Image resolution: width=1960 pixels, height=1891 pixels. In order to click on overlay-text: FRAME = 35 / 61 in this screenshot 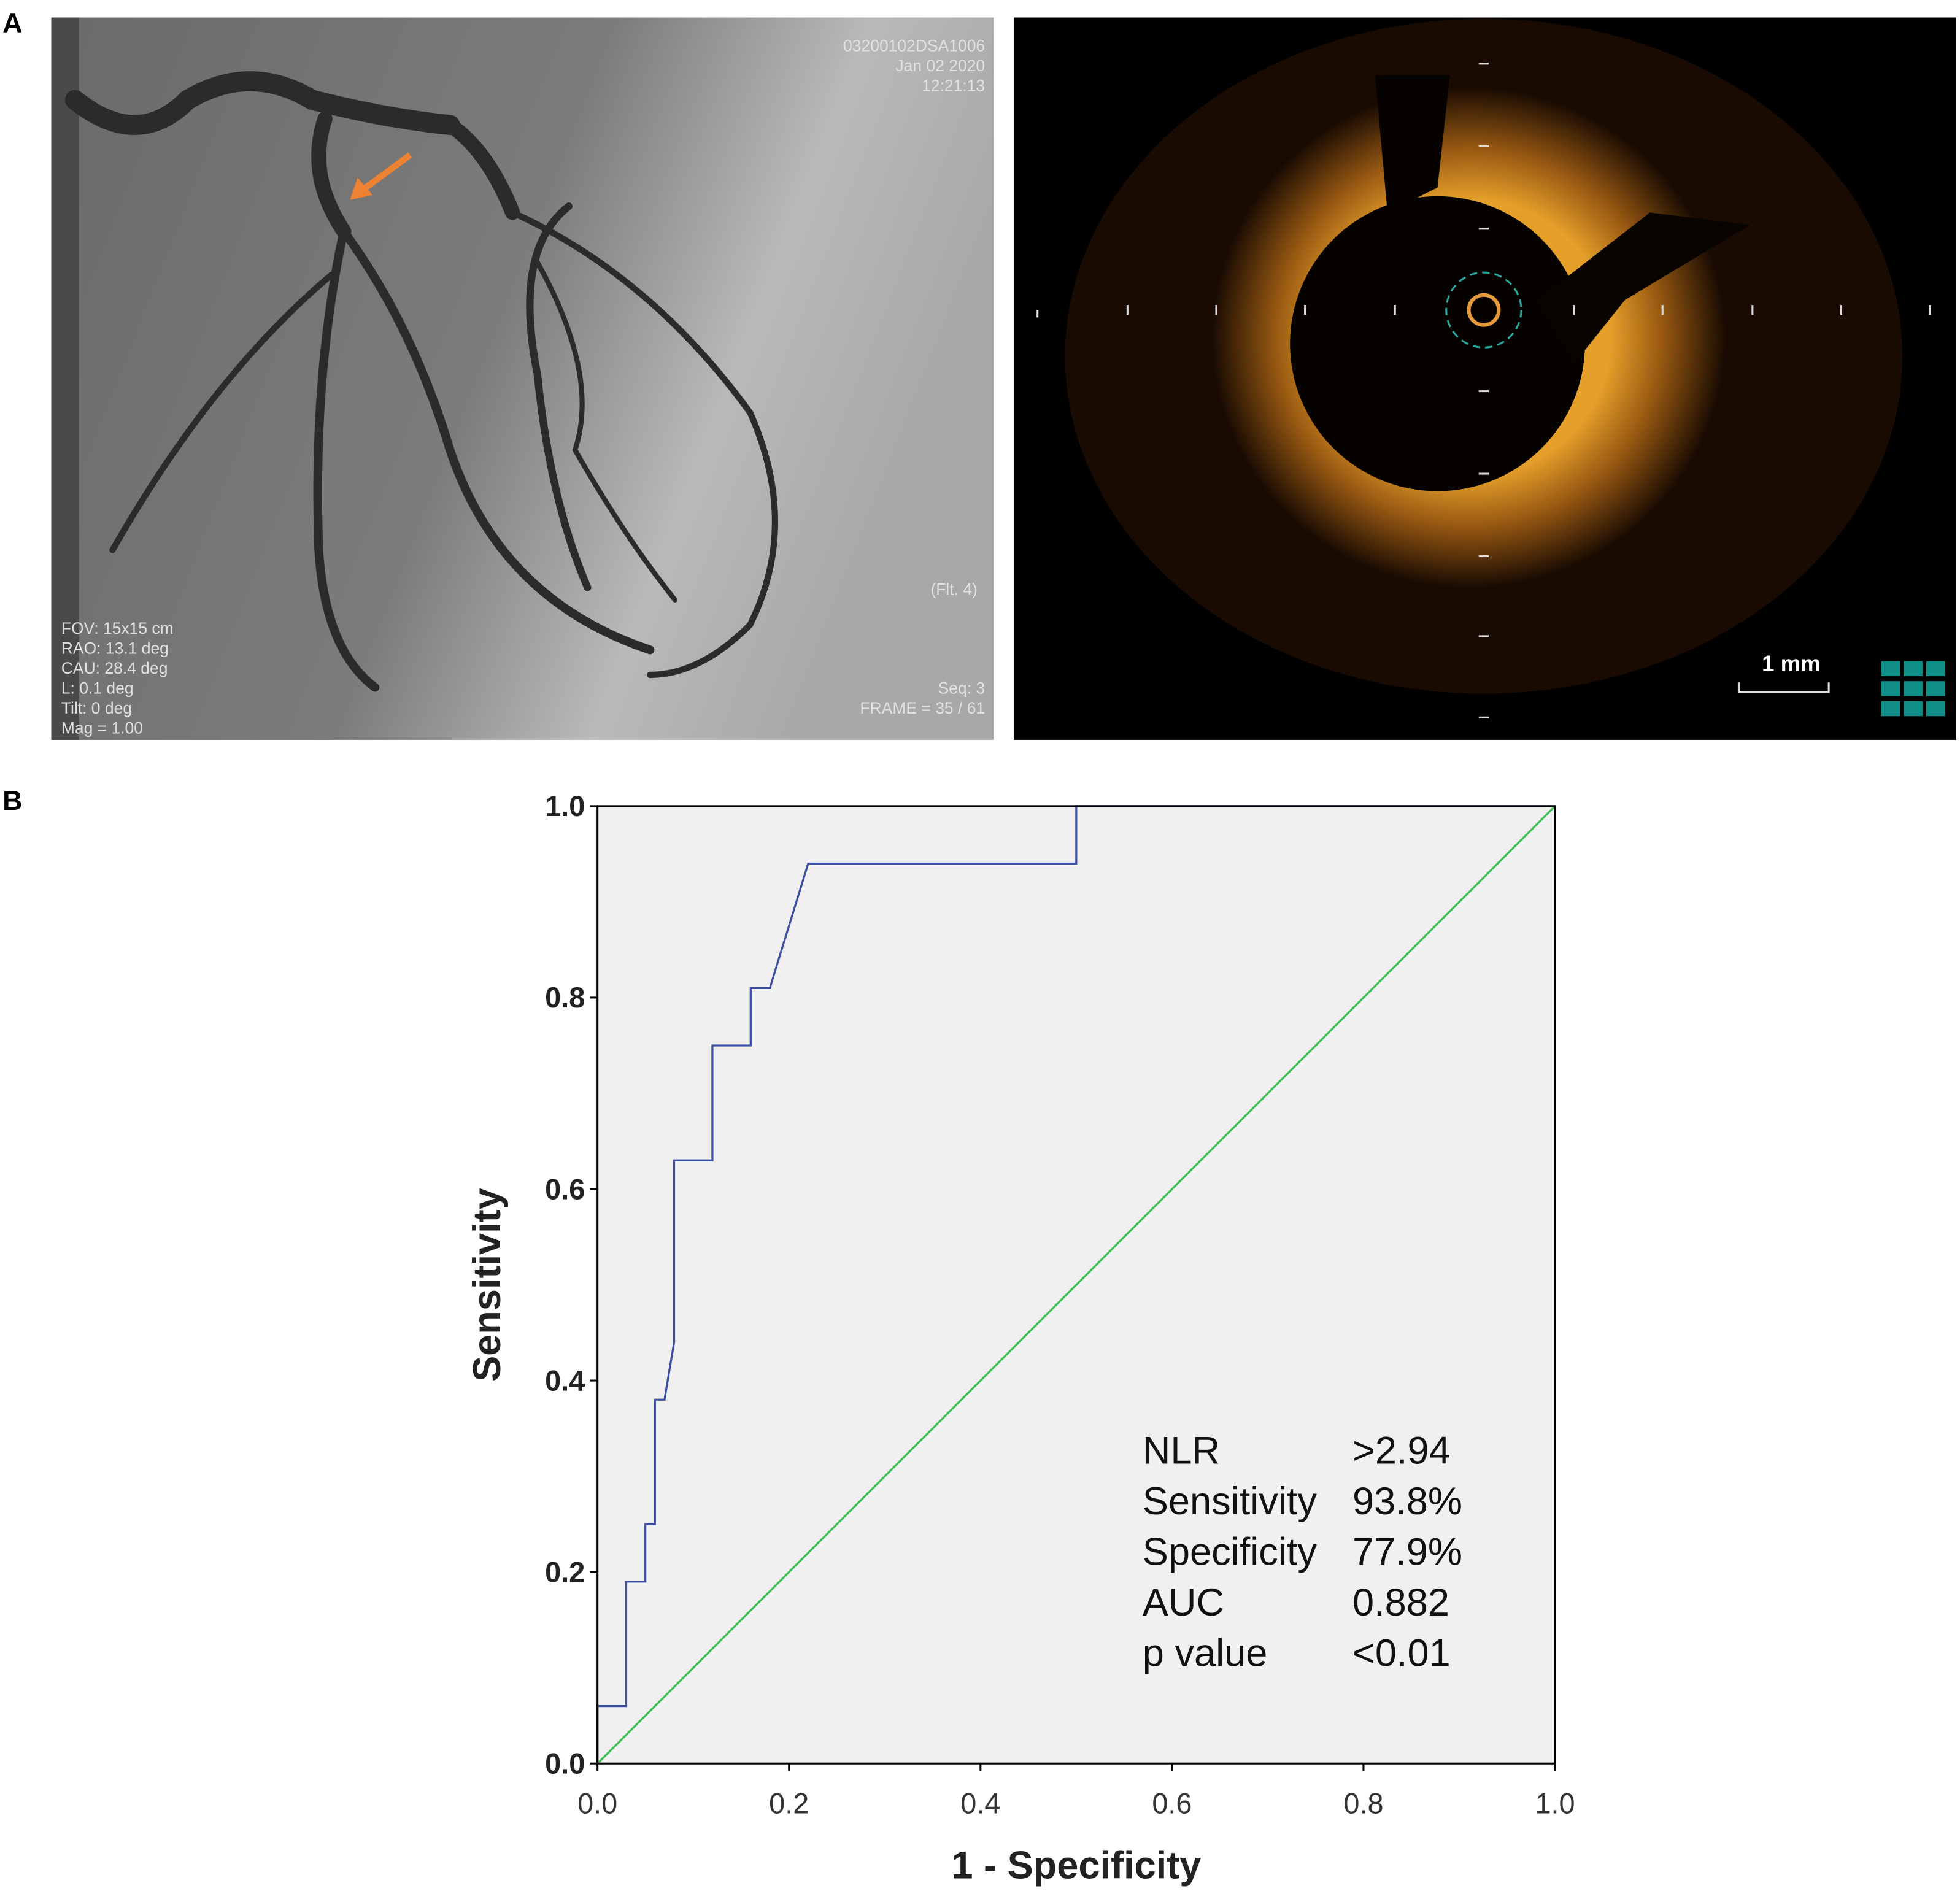, I will do `click(922, 708)`.